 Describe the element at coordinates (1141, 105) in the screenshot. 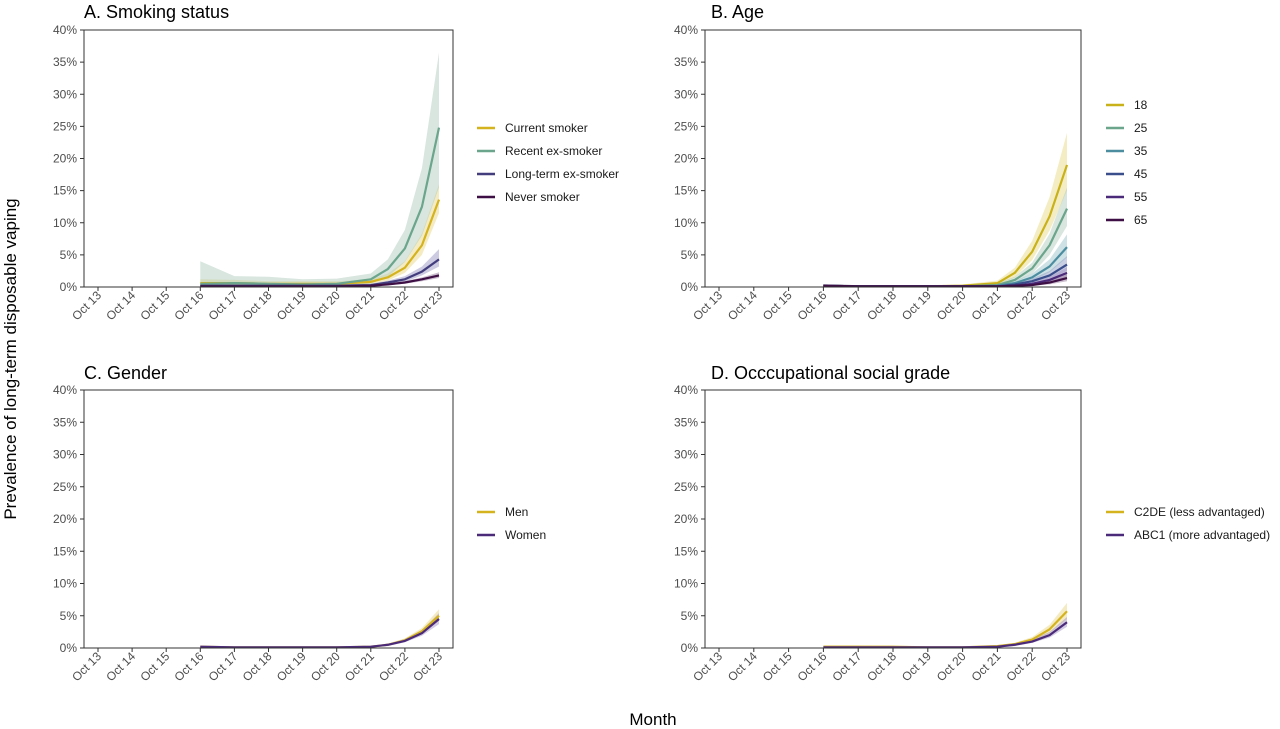

I see `legend-label: 18` at that location.